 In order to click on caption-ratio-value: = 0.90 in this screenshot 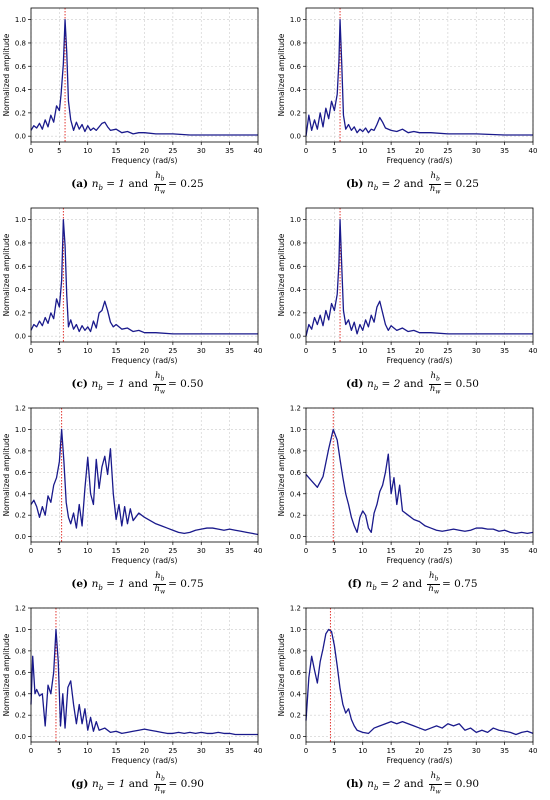, I will do `click(186, 784)`.